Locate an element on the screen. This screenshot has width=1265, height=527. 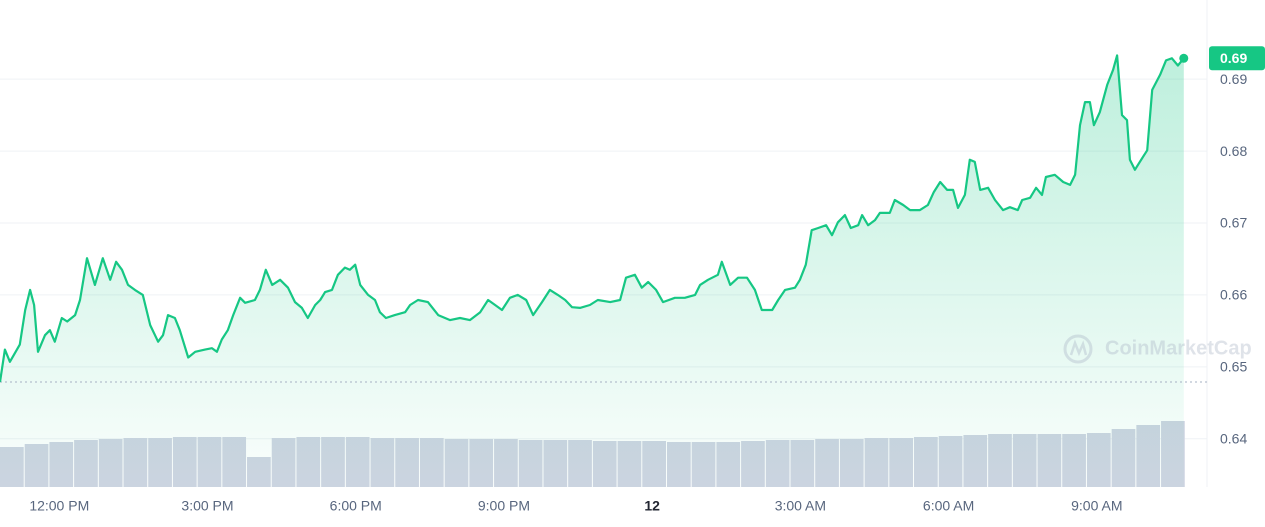
y-tick-label: 0.67 is located at coordinates (1233, 223).